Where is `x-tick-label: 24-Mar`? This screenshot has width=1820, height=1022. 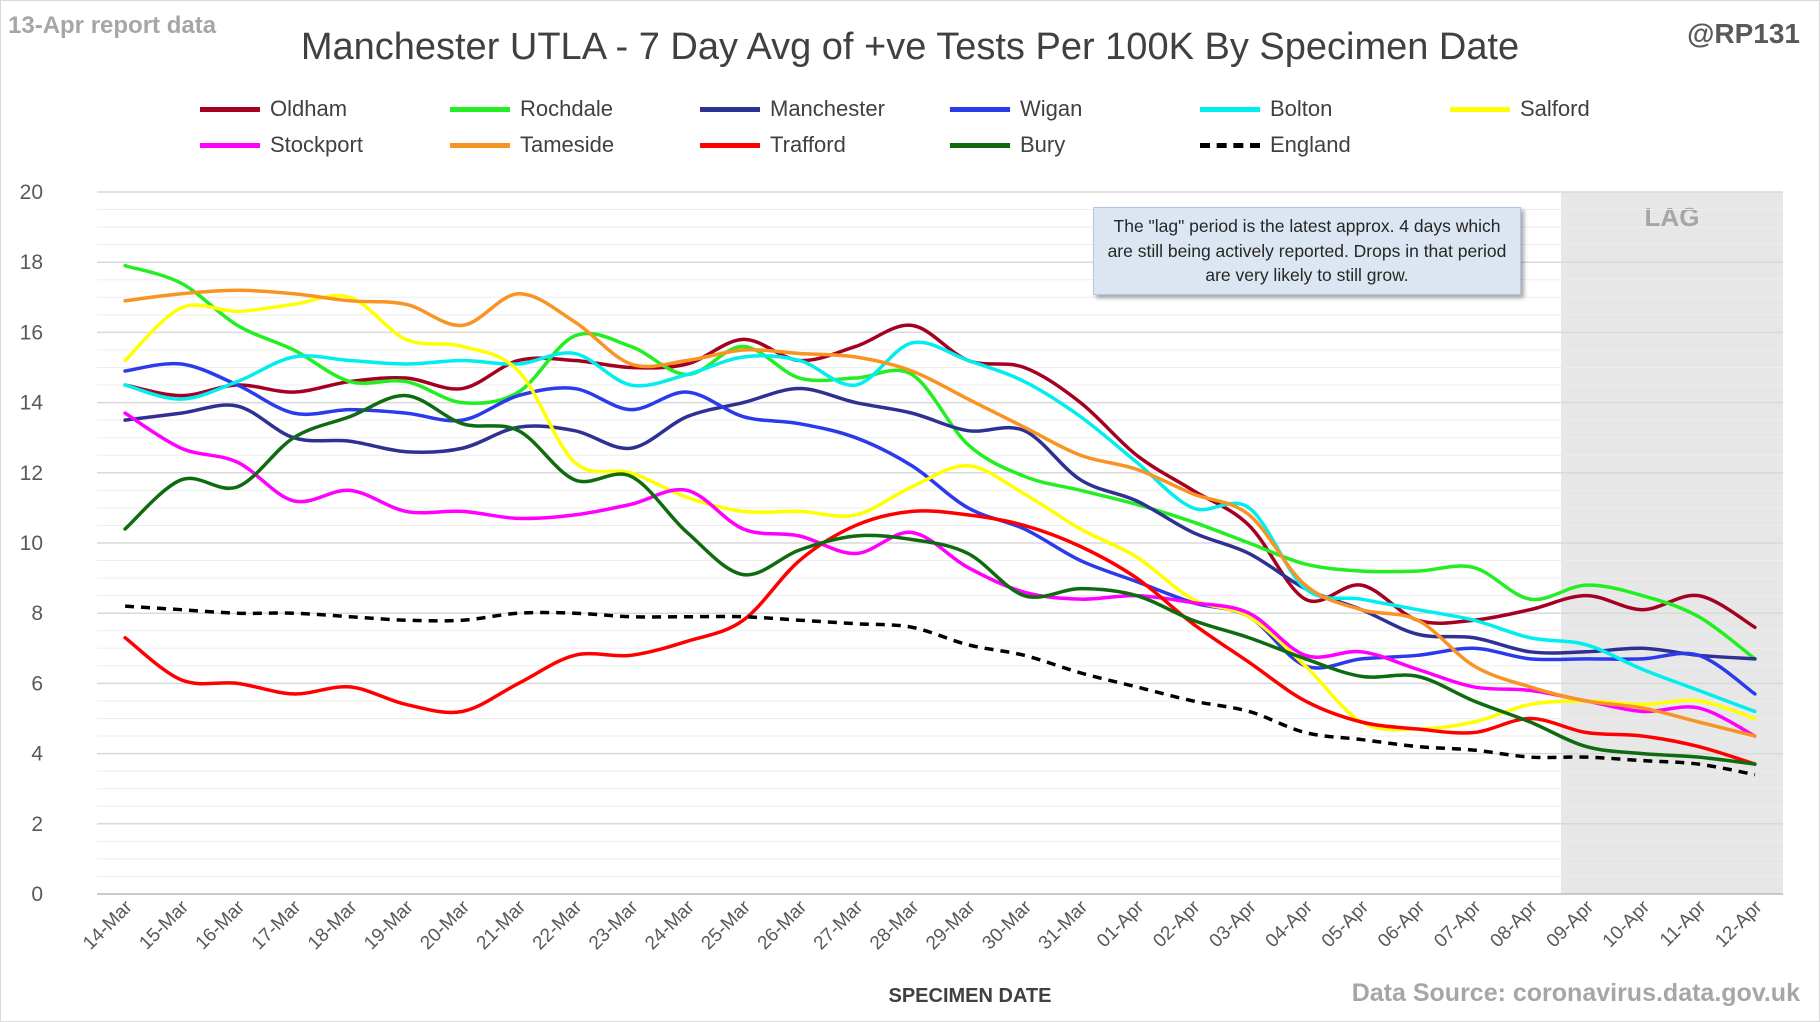
x-tick-label: 24-Mar is located at coordinates (670, 925).